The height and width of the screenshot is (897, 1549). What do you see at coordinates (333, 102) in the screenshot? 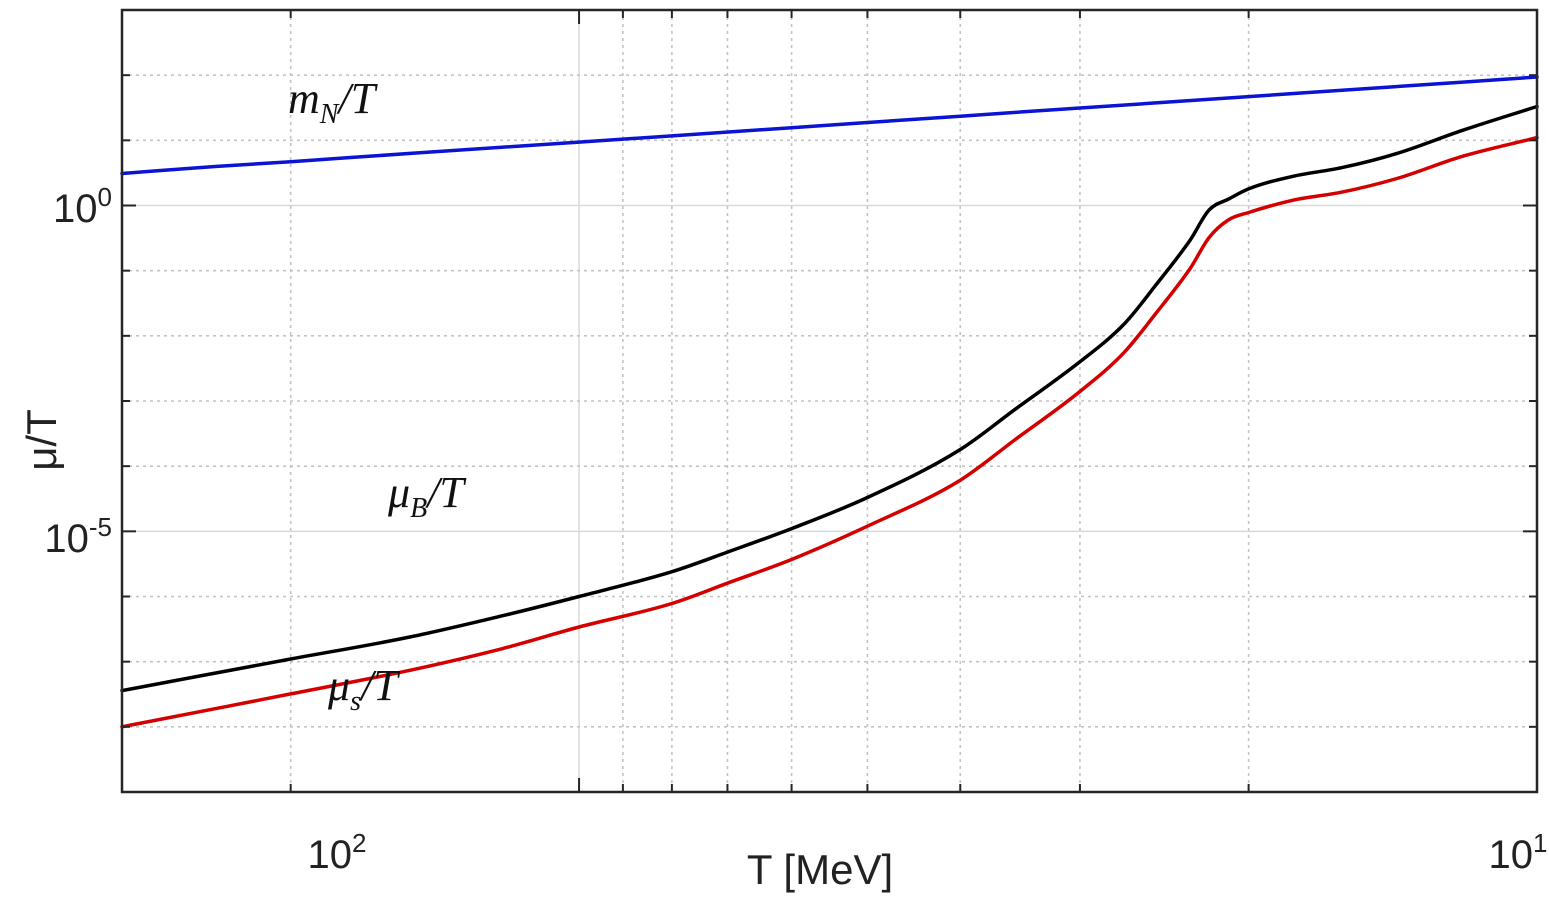
I see `label-m-n-over-t: mN/T` at bounding box center [333, 102].